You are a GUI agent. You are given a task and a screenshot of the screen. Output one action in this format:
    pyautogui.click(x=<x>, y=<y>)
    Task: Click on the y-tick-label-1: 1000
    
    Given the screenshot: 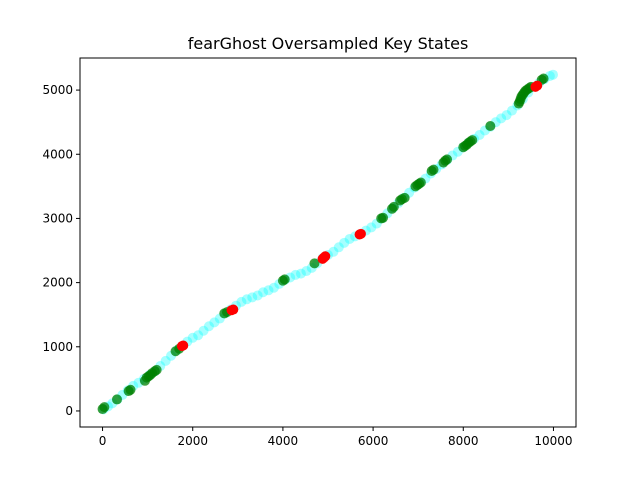 What is the action you would take?
    pyautogui.click(x=57, y=347)
    